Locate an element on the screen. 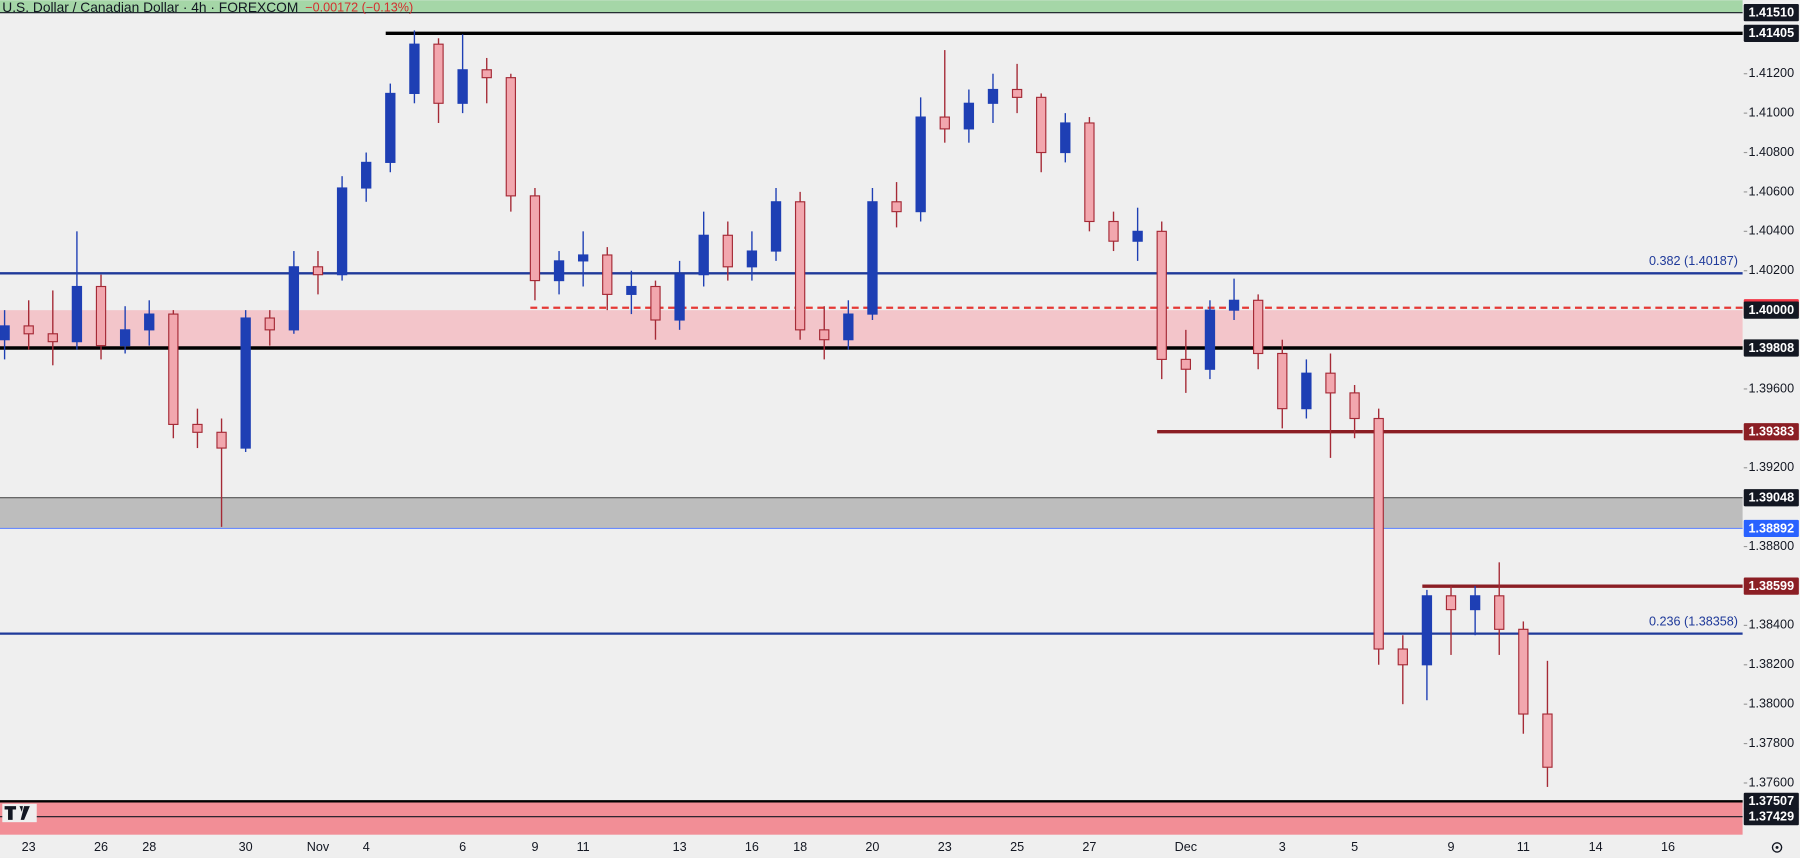 The width and height of the screenshot is (1800, 858). level-label: 1.41405 is located at coordinates (1772, 33).